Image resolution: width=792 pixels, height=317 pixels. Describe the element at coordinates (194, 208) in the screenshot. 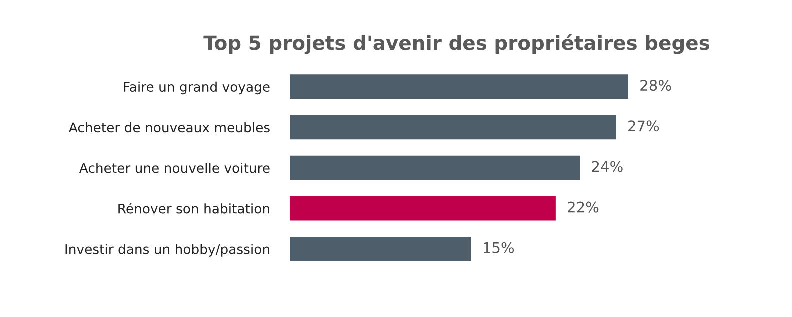

I see `y-tick-label: Rénover son habitation` at that location.